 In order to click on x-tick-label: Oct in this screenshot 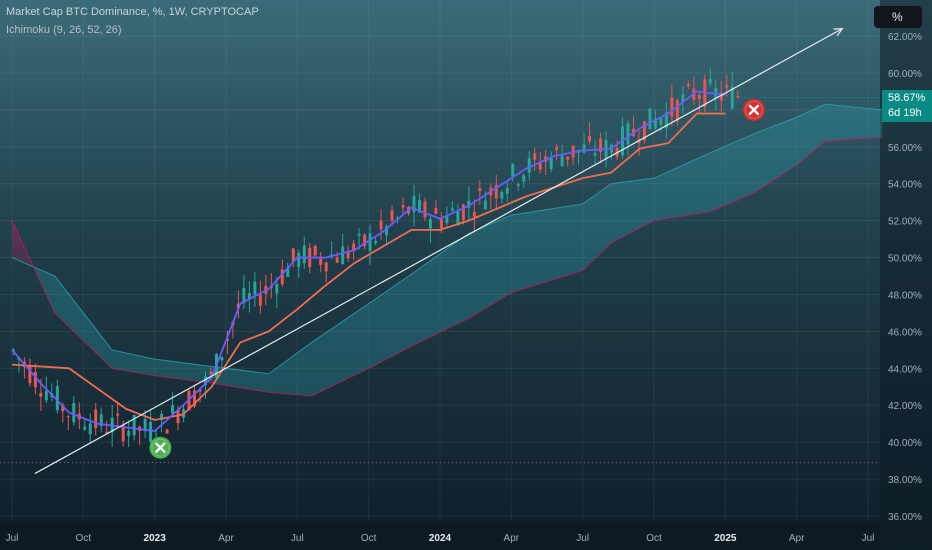, I will do `click(369, 538)`.